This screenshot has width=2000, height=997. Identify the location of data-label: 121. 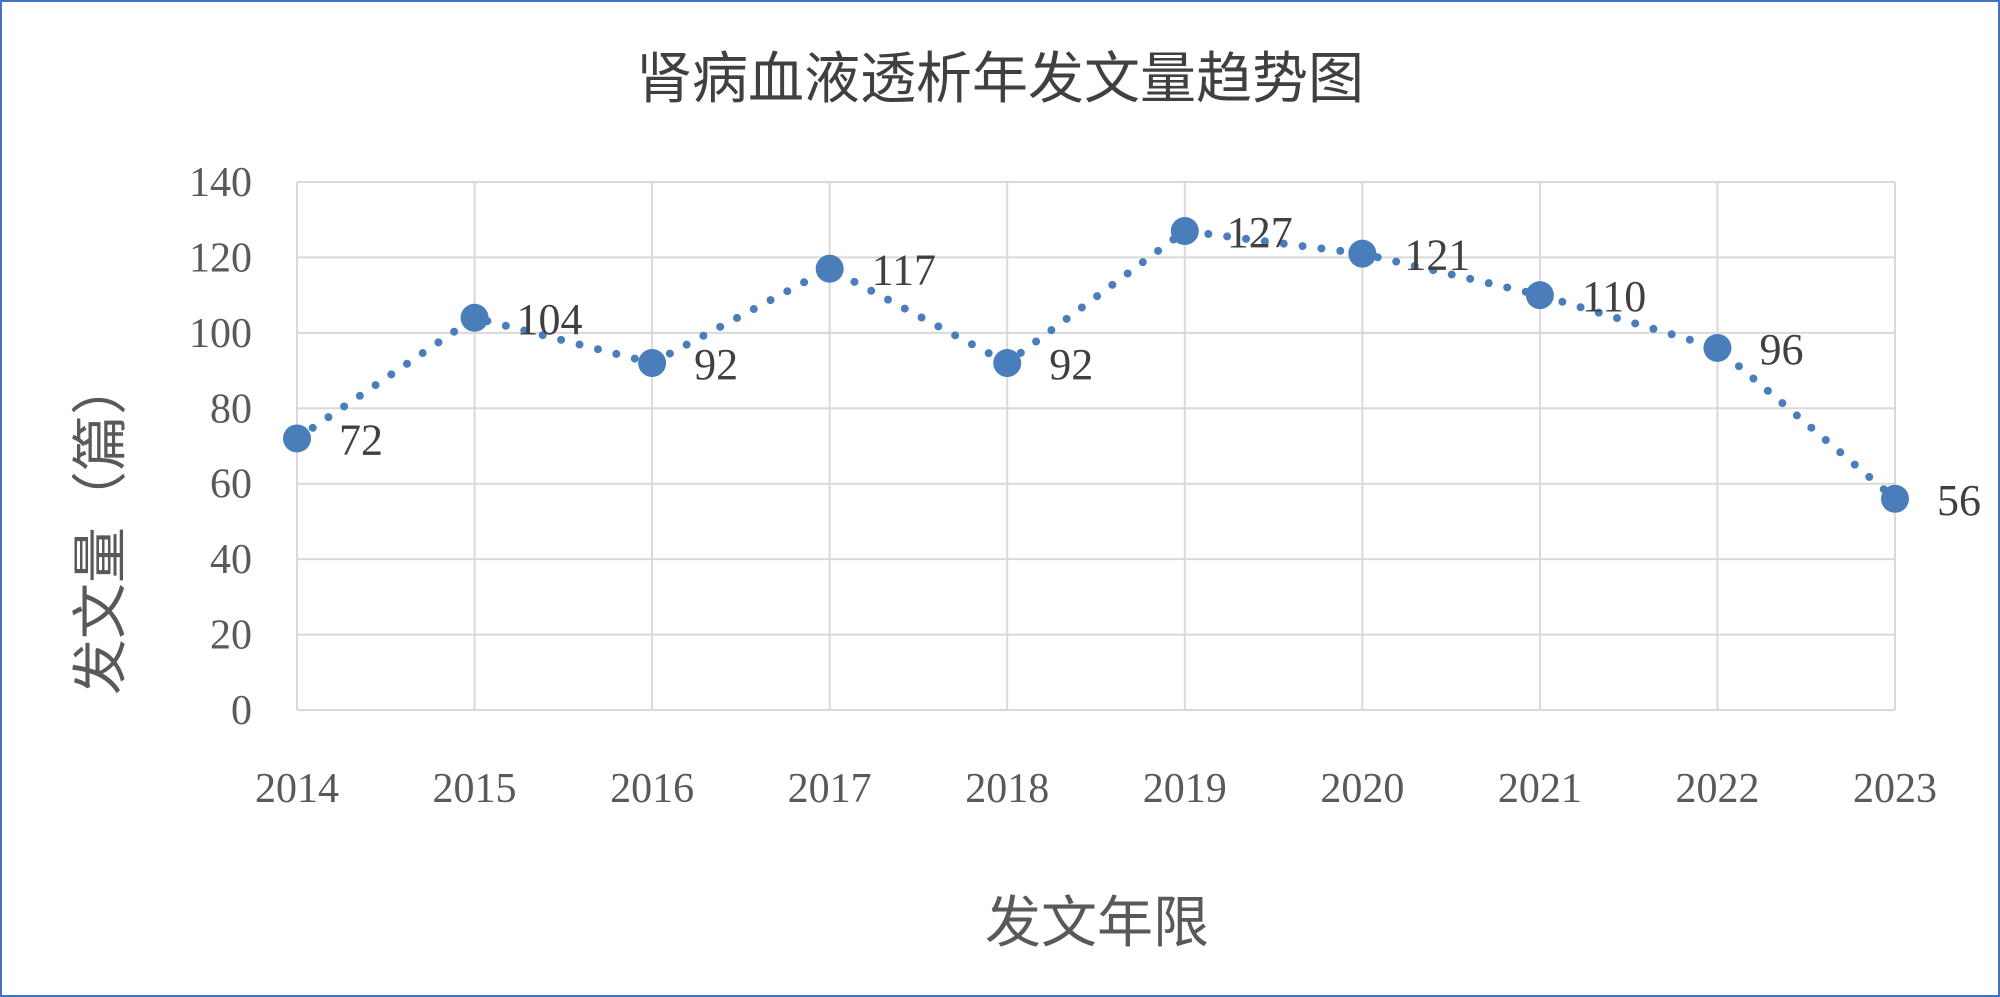
(1437, 255).